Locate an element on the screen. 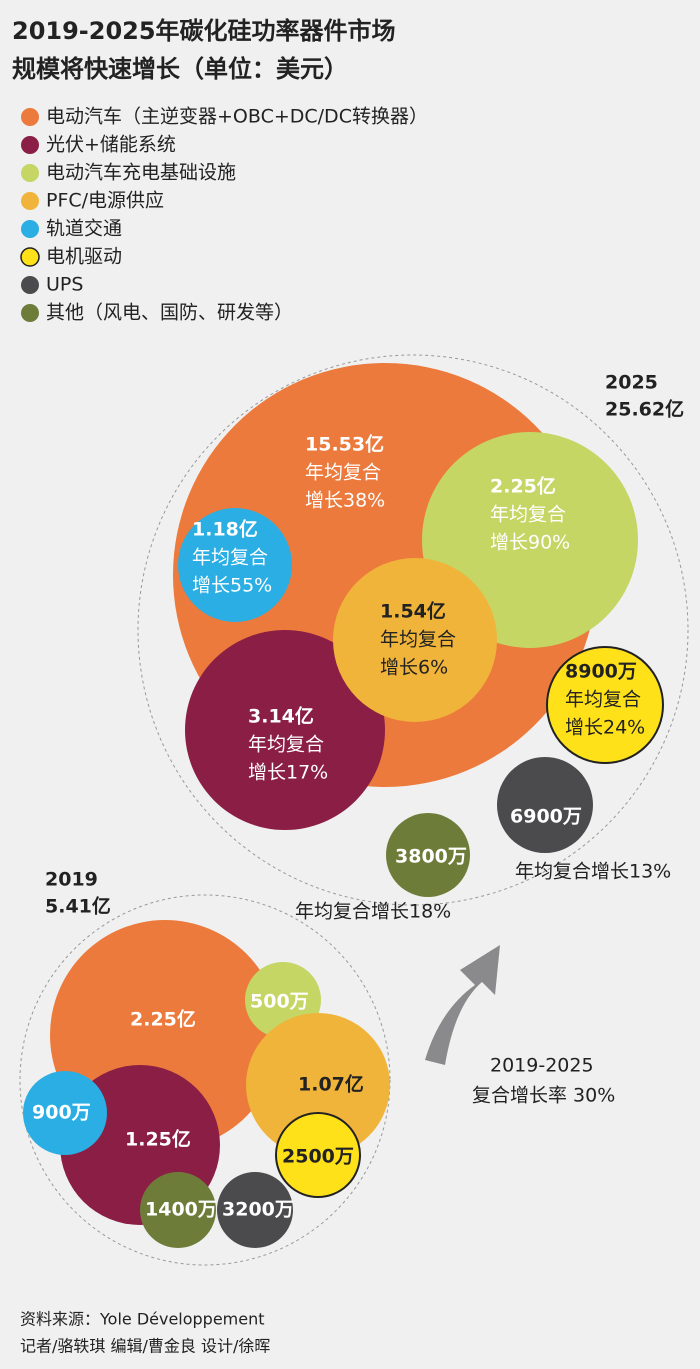  group-year: 2019 is located at coordinates (71, 880).